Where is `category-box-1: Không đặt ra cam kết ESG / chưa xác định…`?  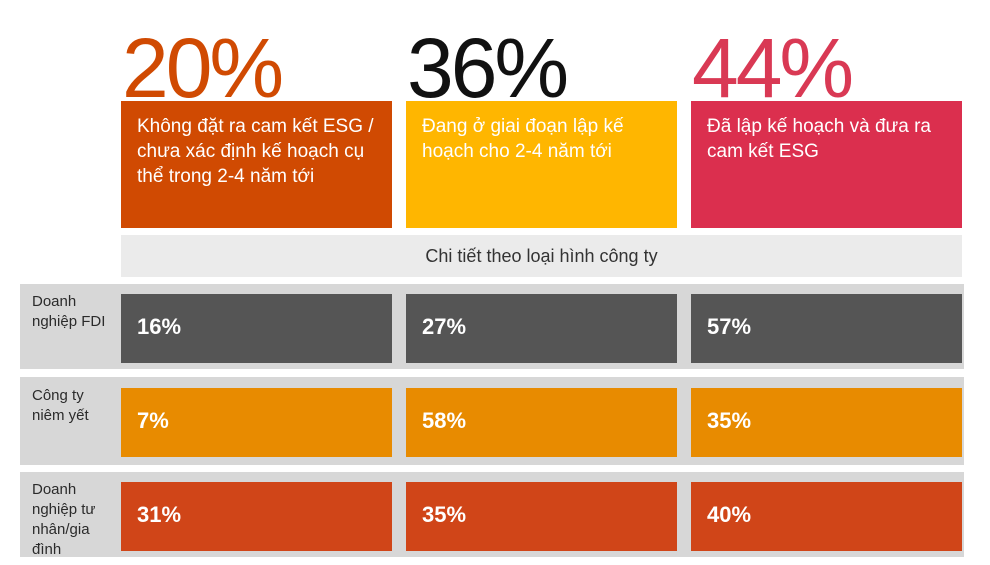 category-box-1: Không đặt ra cam kết ESG / chưa xác định… is located at coordinates (256, 164).